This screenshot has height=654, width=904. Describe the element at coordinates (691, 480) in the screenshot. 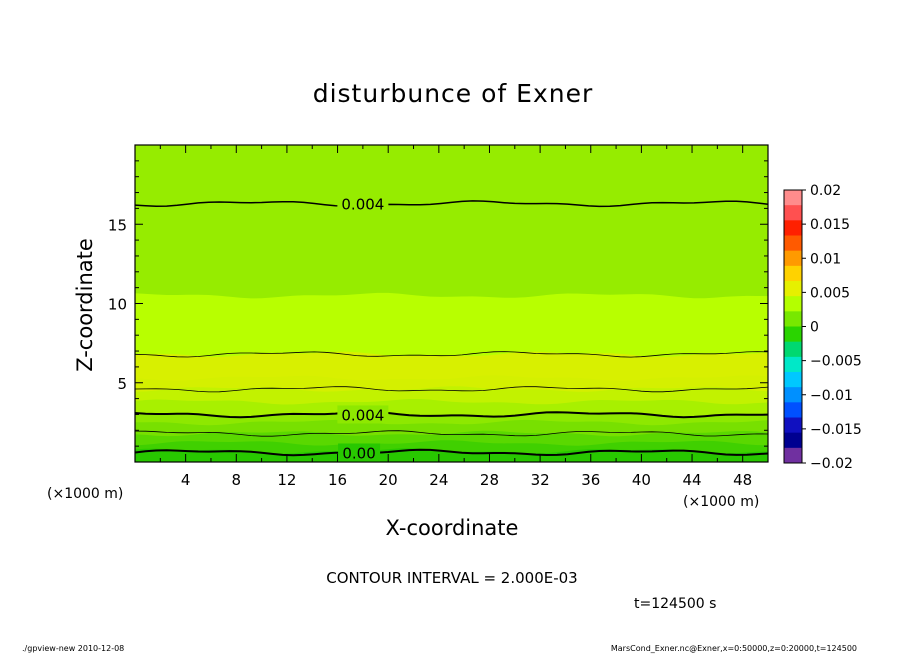

I see `x-tick-label: 44` at that location.